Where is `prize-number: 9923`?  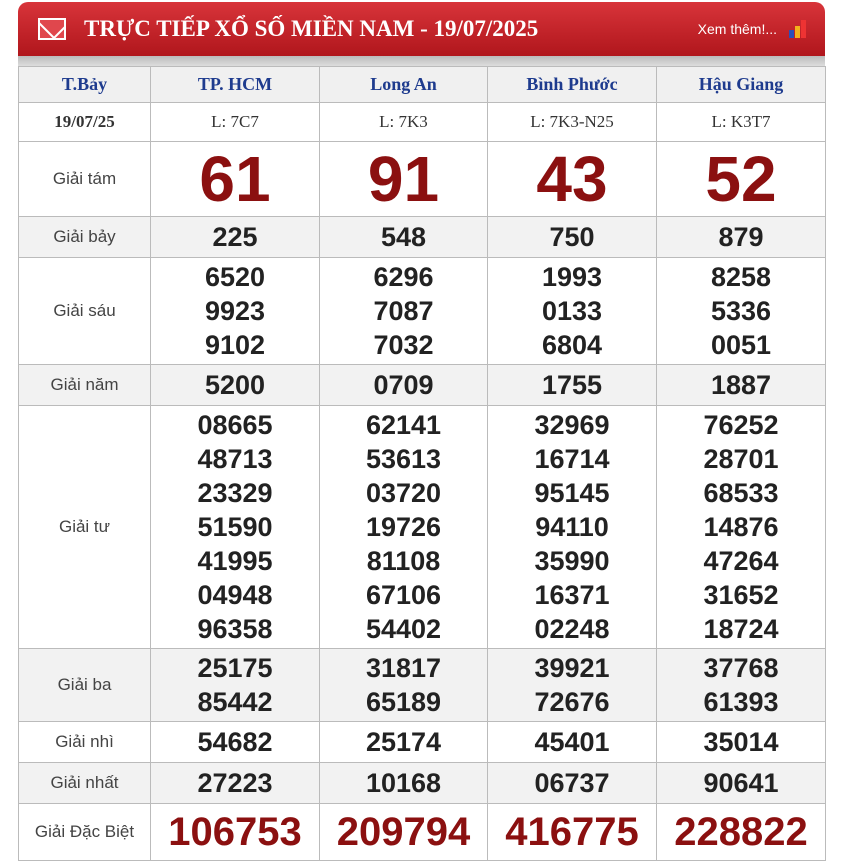 prize-number: 9923 is located at coordinates (235, 311).